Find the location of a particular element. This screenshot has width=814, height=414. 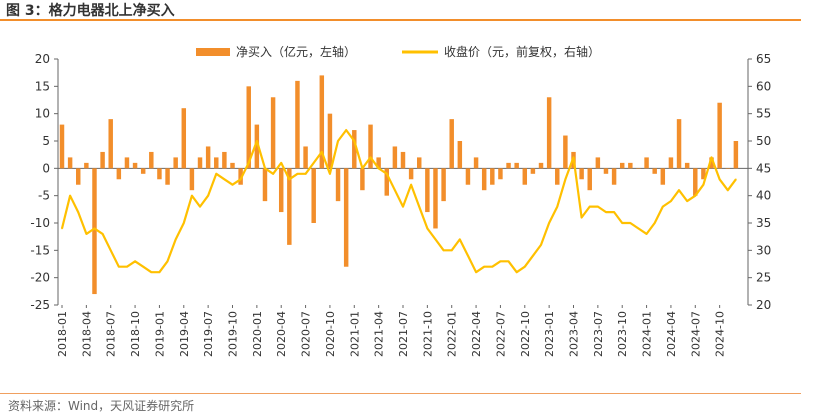

x-tick-label: 2023-07 is located at coordinates (598, 334).